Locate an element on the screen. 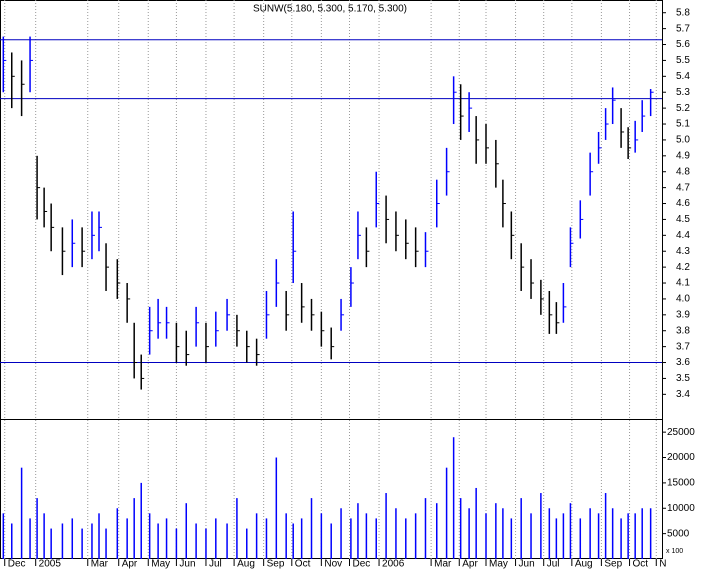 The width and height of the screenshot is (707, 570). y-tick-label: 3.7 is located at coordinates (683, 346).